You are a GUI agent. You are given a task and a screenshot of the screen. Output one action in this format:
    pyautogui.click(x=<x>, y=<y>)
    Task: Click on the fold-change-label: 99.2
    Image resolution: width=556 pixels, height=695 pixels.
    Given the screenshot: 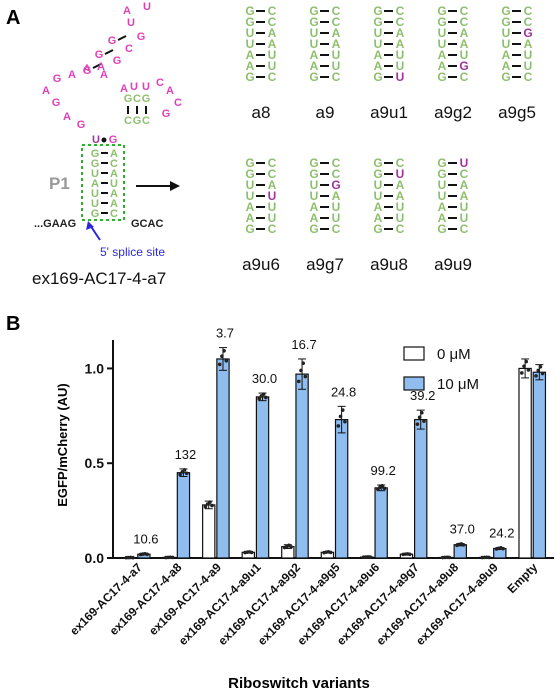 What is the action you would take?
    pyautogui.click(x=383, y=470)
    